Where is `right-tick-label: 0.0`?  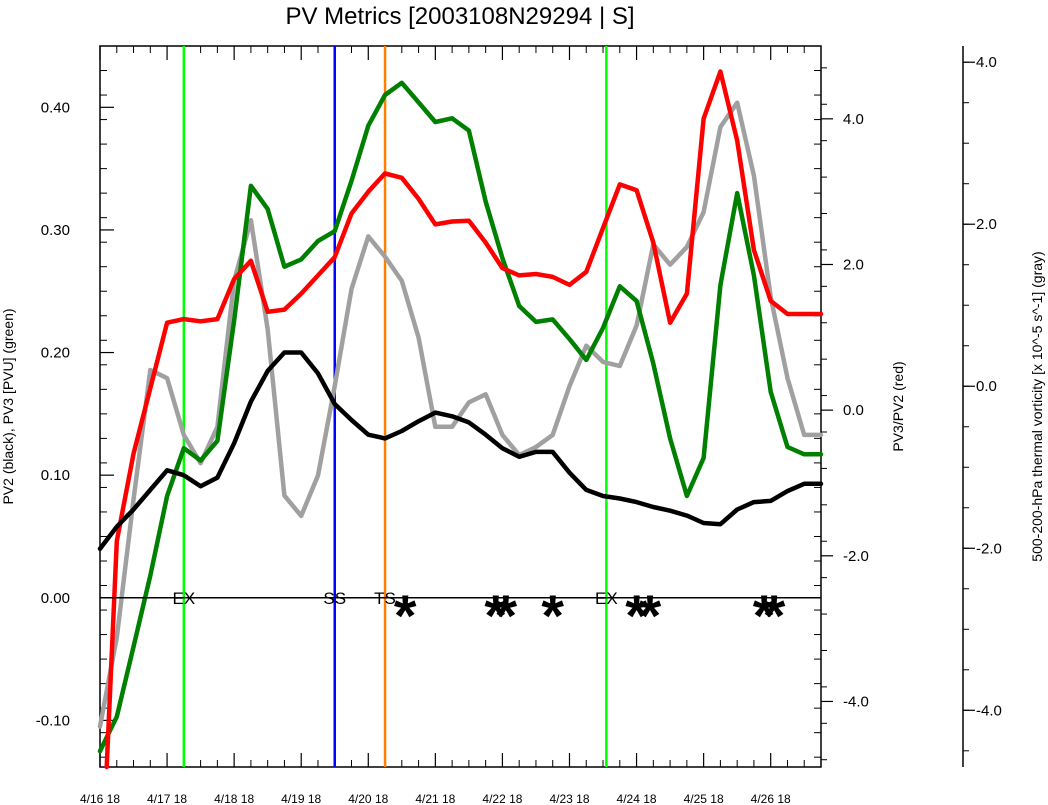 right-tick-label: 0.0 is located at coordinates (853, 410).